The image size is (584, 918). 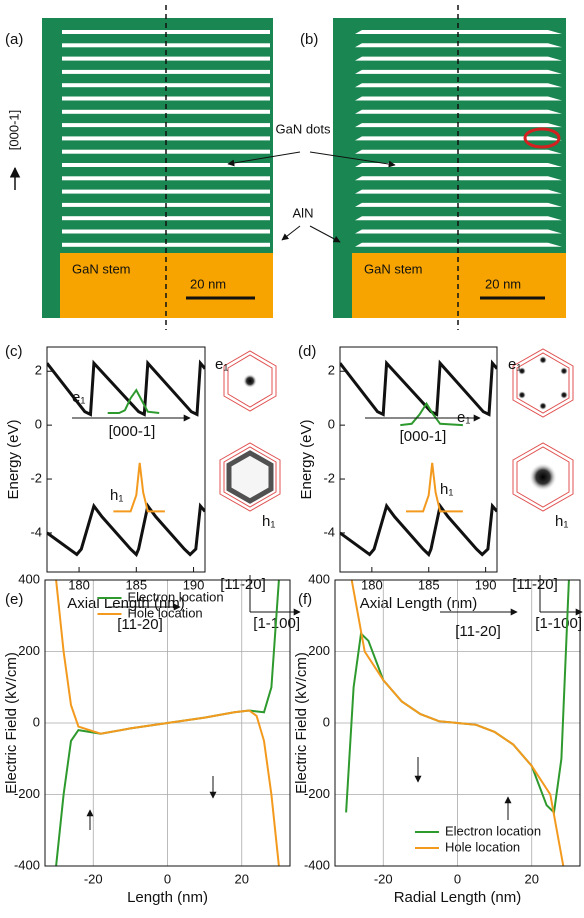 What do you see at coordinates (542, 138) in the screenshot?
I see `highlight` at bounding box center [542, 138].